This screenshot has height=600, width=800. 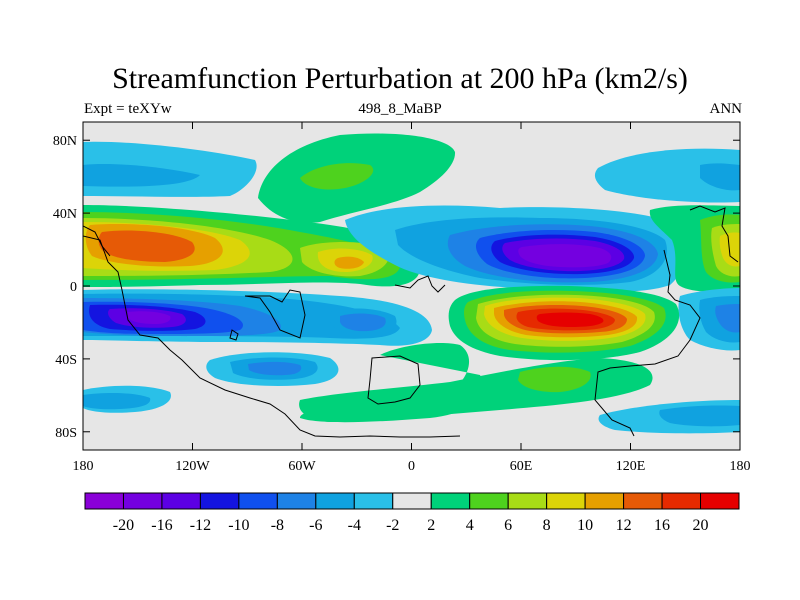 What do you see at coordinates (394, 380) in the screenshot?
I see `coast-africa-south` at bounding box center [394, 380].